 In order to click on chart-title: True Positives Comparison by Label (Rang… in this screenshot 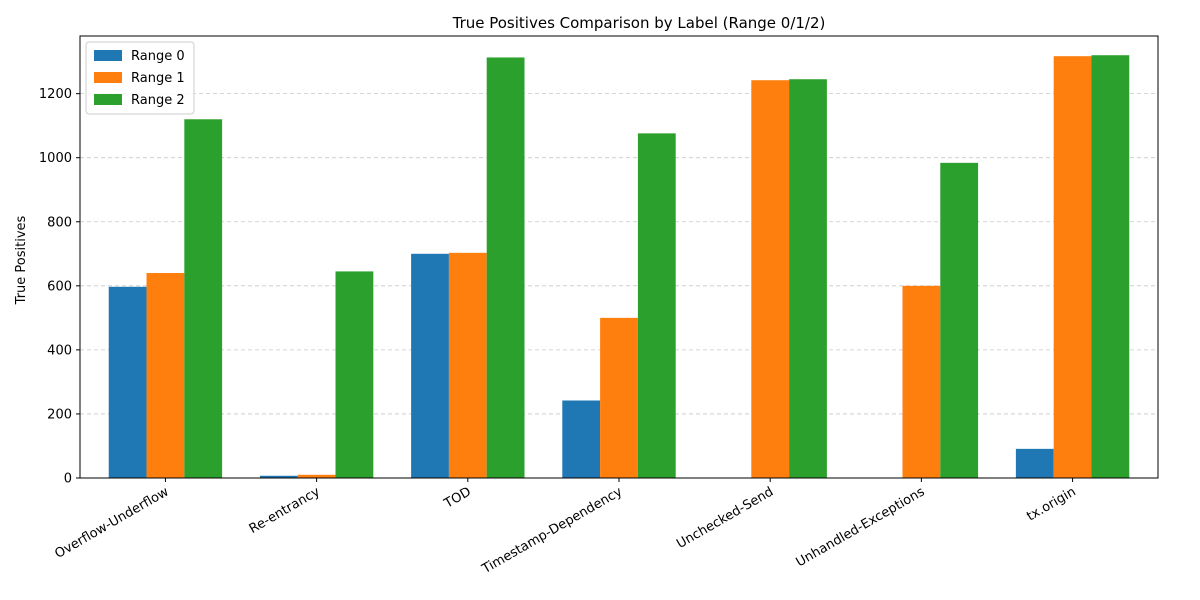, I will do `click(639, 23)`.